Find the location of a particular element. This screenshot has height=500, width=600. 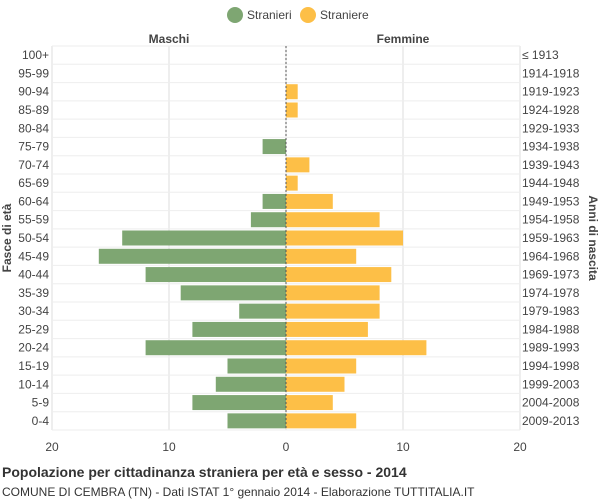

age-group-label: 95-99 is located at coordinates (33, 73).